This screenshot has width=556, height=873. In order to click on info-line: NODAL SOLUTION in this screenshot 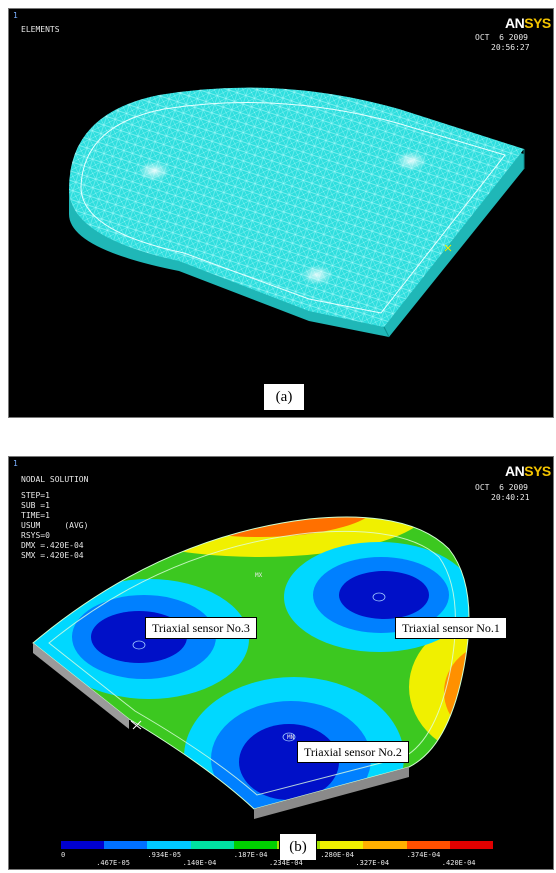, I will do `click(55, 479)`.